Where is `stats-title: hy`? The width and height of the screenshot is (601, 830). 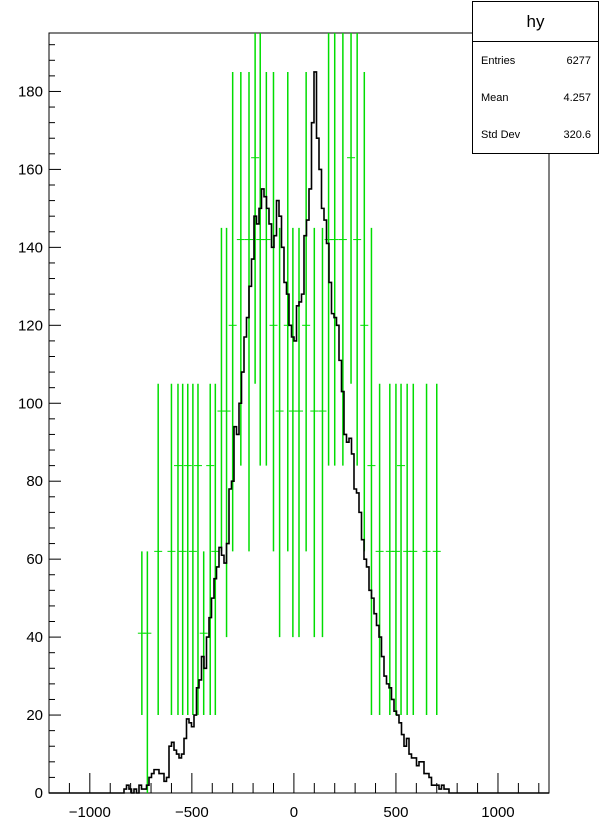 stats-title: hy is located at coordinates (535, 22).